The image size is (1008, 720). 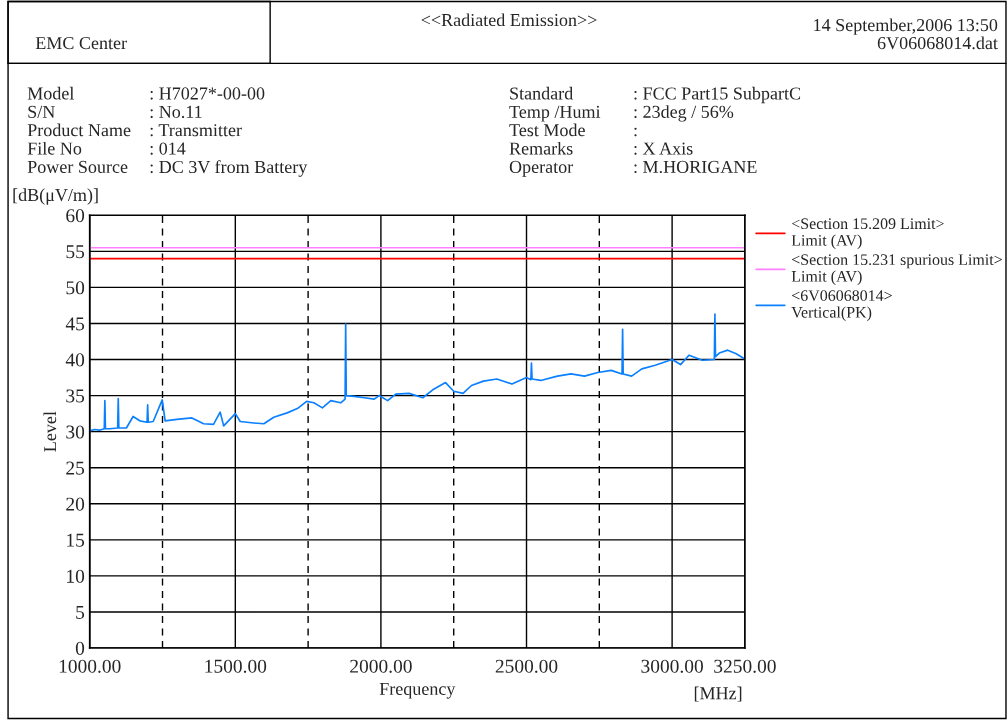 What do you see at coordinates (236, 666) in the screenshot?
I see `x-tick-label: 1500.00` at bounding box center [236, 666].